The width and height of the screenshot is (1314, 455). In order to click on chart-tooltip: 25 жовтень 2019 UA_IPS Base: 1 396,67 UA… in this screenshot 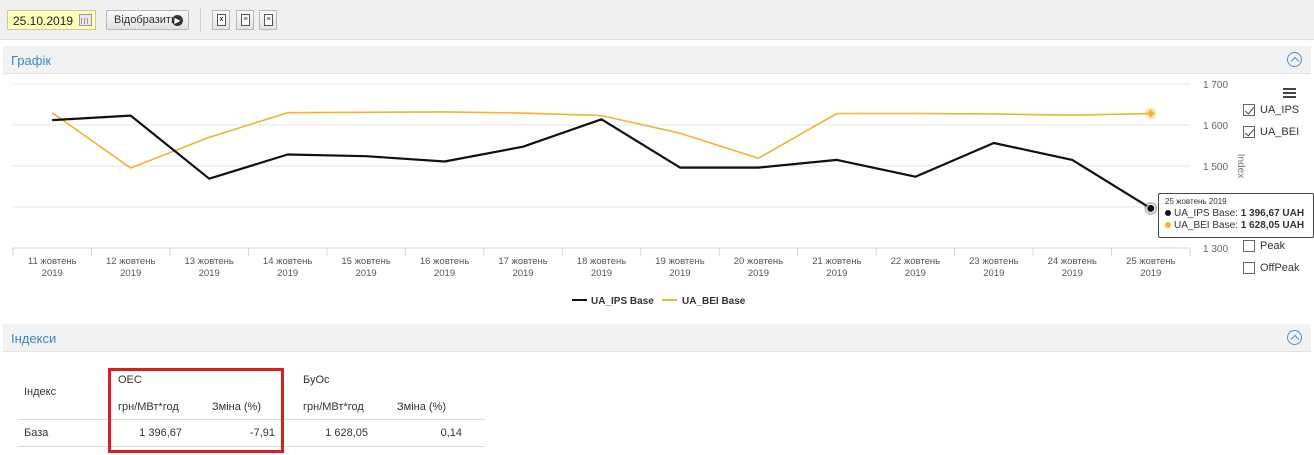, I will do `click(1236, 215)`.